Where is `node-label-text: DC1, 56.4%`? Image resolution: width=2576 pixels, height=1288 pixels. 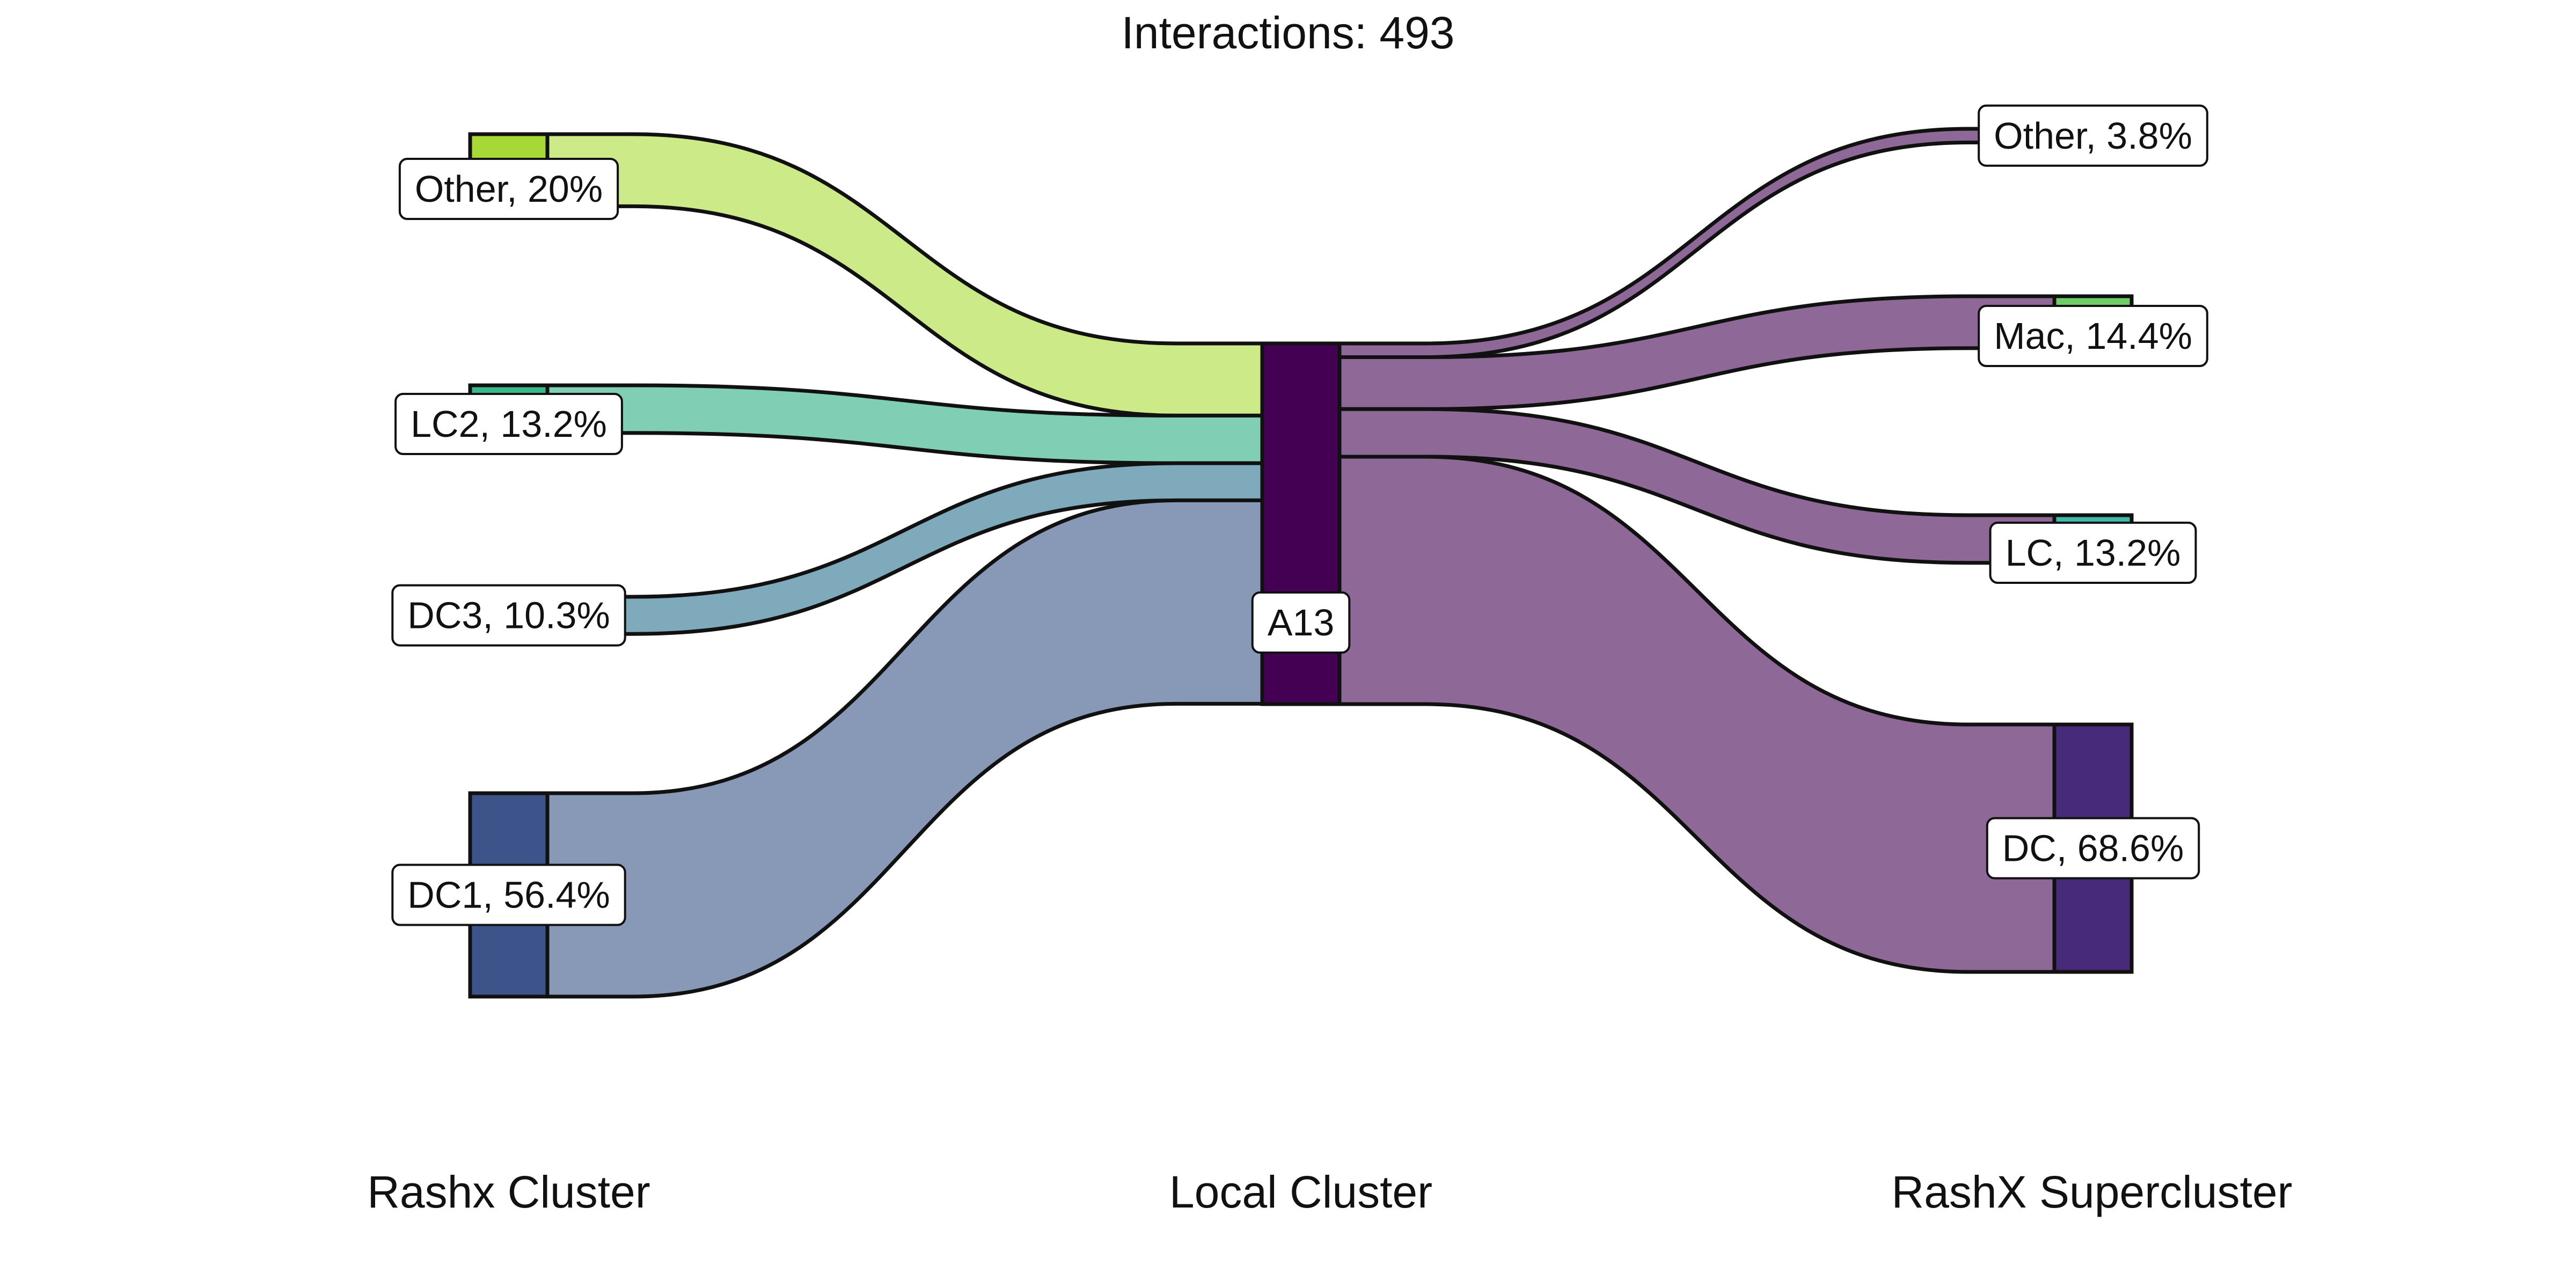
node-label-text: DC1, 56.4% is located at coordinates (508, 895).